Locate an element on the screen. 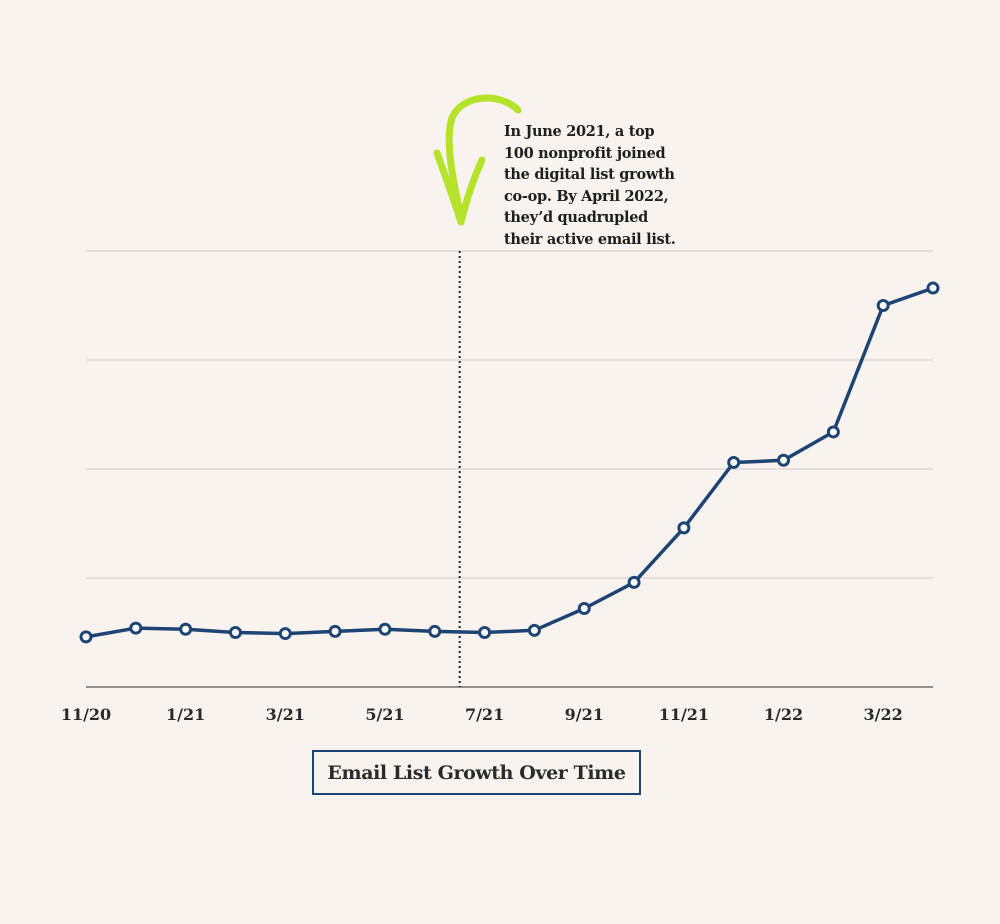 The width and height of the screenshot is (1000, 924). x-tick-label: 11/21 is located at coordinates (684, 714).